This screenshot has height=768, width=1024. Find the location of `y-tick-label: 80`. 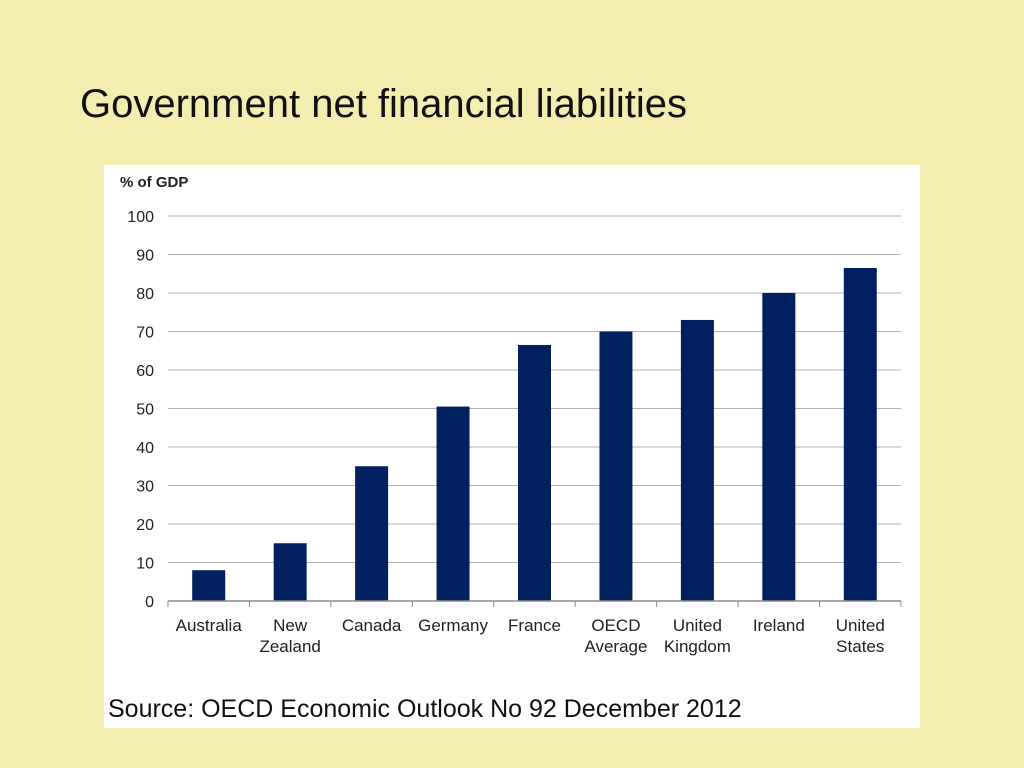

y-tick-label: 80 is located at coordinates (145, 294).